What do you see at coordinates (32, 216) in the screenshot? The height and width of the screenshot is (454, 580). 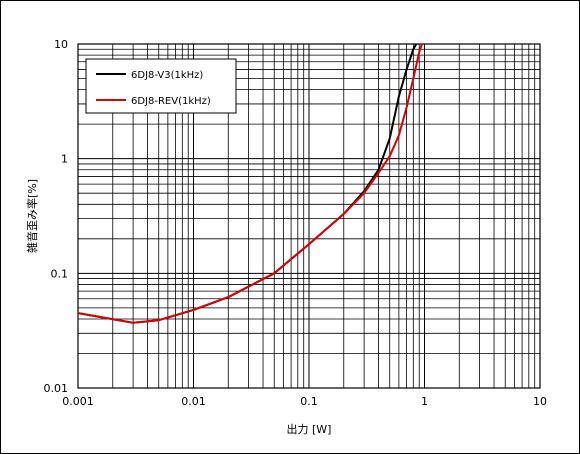 I see `y-axis-label: 雑音歪み率[%]` at bounding box center [32, 216].